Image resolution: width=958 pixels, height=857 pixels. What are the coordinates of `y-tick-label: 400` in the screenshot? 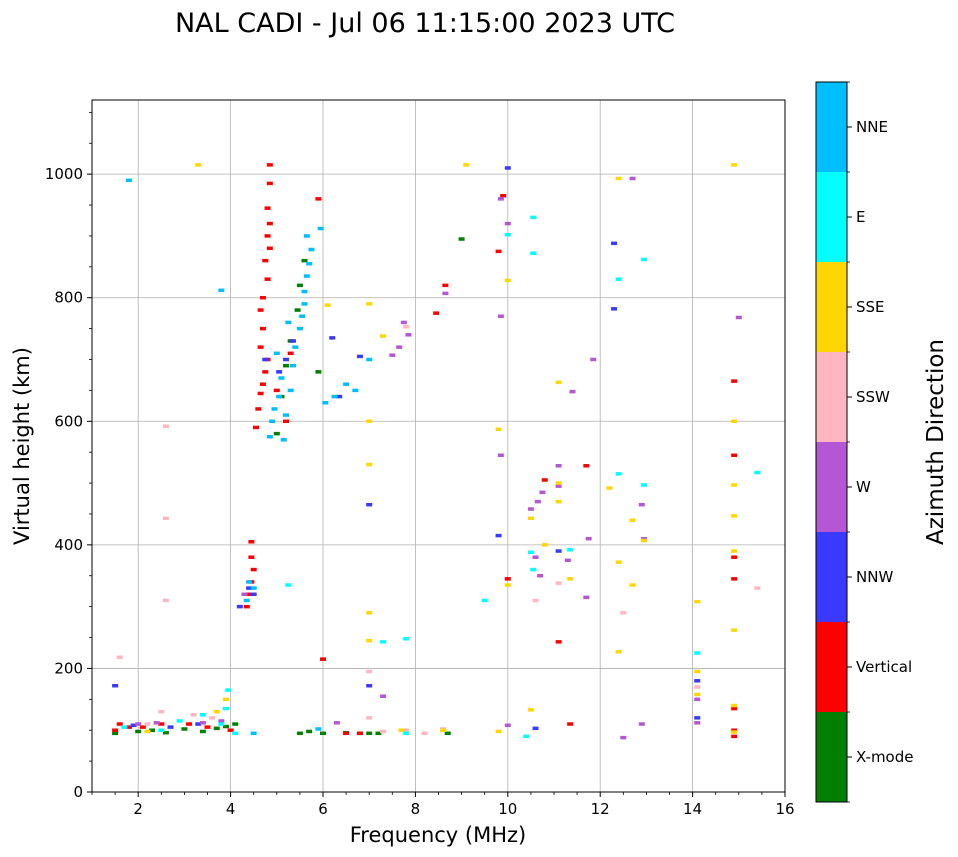 It's located at (68, 545).